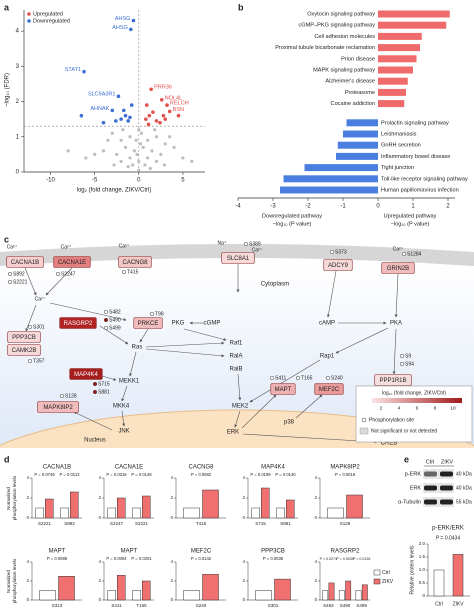 The height and width of the screenshot is (616, 474). Describe the element at coordinates (381, 408) in the screenshot. I see `legend-tick-label: 2` at that location.